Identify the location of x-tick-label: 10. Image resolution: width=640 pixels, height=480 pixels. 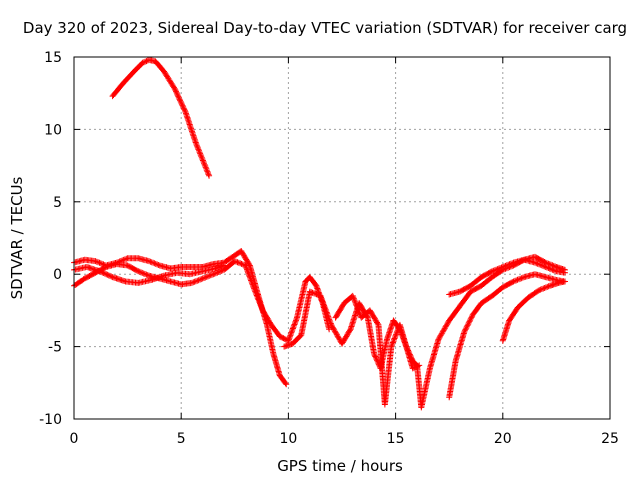
(288, 439).